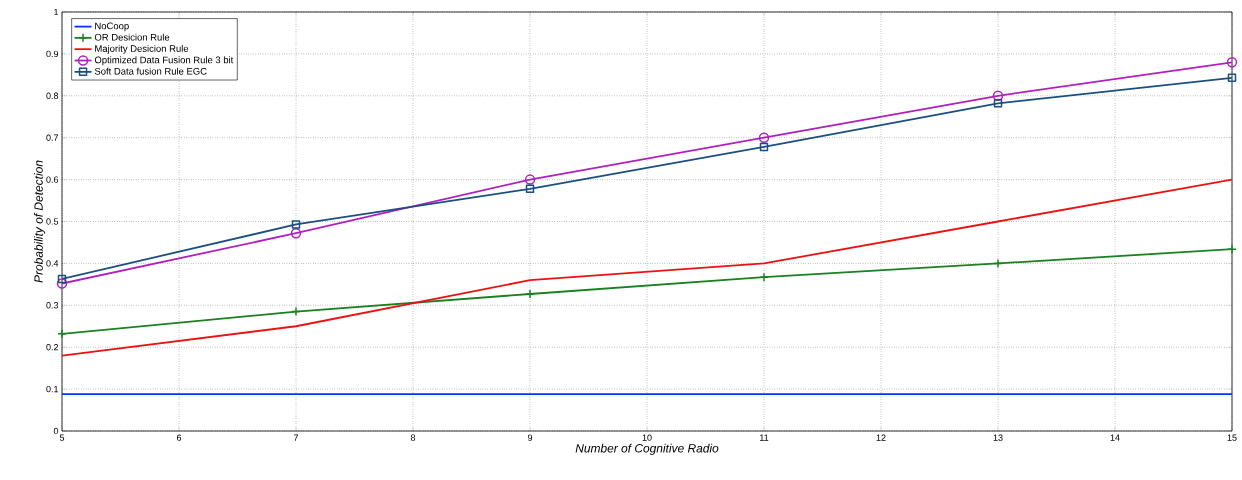 The image size is (1242, 480). What do you see at coordinates (1232, 437) in the screenshot?
I see `x-tick-label: 15` at bounding box center [1232, 437].